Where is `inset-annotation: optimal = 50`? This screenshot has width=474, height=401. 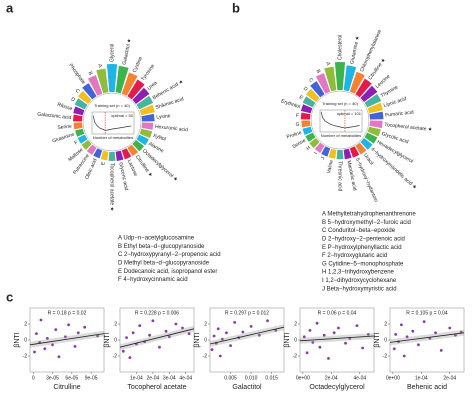 inset-annotation: optimal = 50 is located at coordinates (122, 115).